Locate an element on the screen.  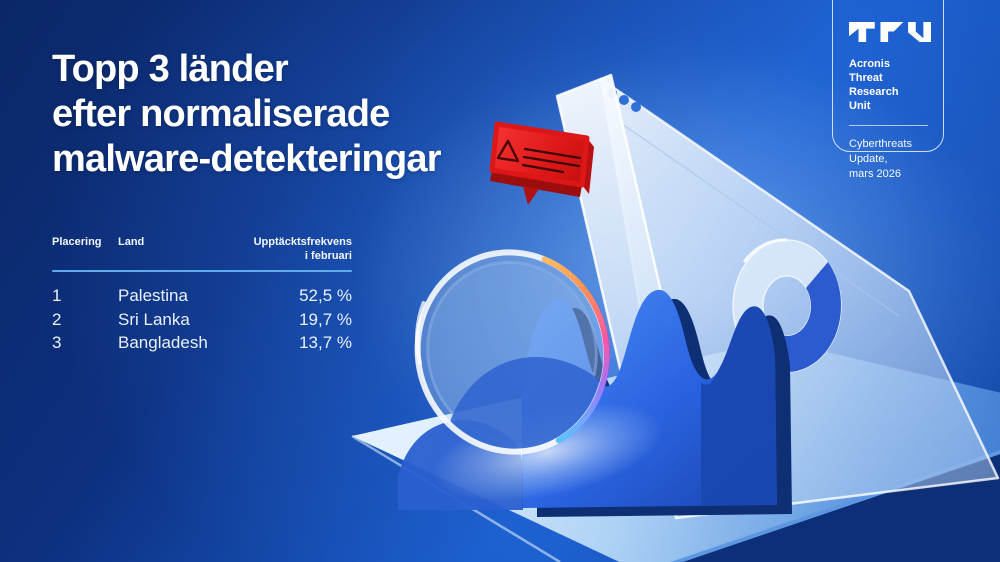
lens-rainbow-dispersion is located at coordinates (575, 350).